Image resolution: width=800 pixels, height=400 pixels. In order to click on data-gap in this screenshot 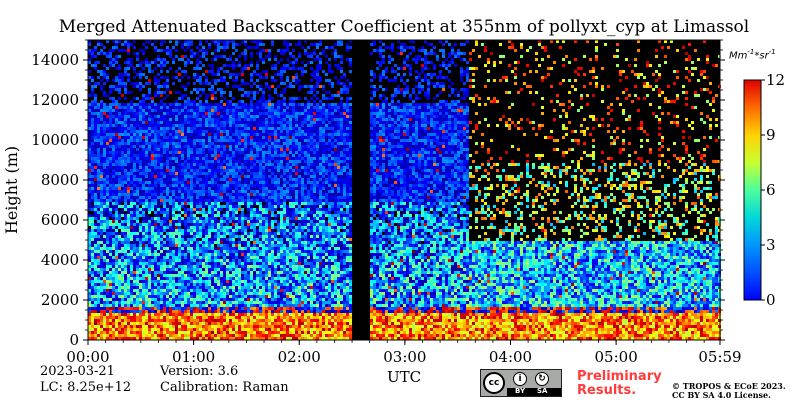, I will do `click(361, 190)`.